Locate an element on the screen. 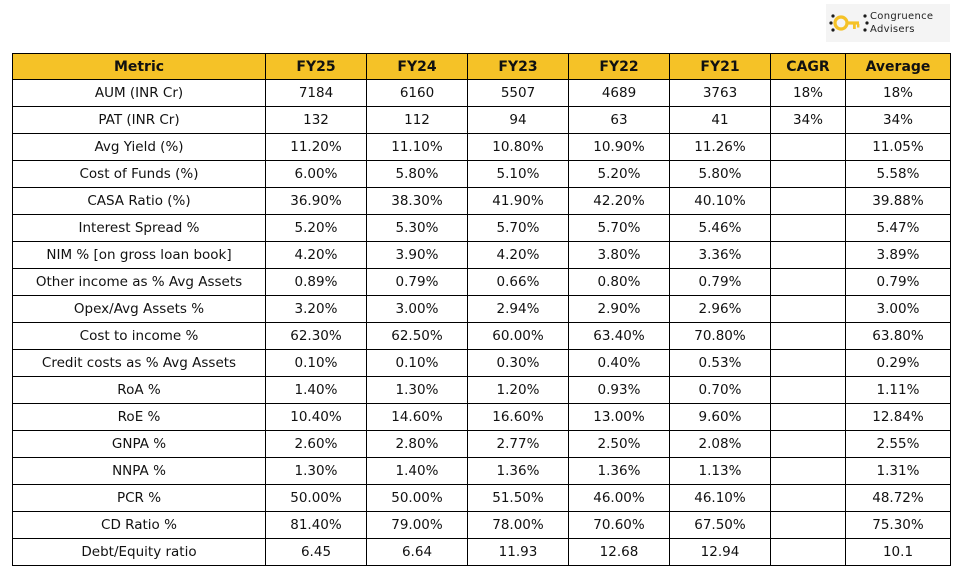  value-cell: 9.60% is located at coordinates (720, 417).